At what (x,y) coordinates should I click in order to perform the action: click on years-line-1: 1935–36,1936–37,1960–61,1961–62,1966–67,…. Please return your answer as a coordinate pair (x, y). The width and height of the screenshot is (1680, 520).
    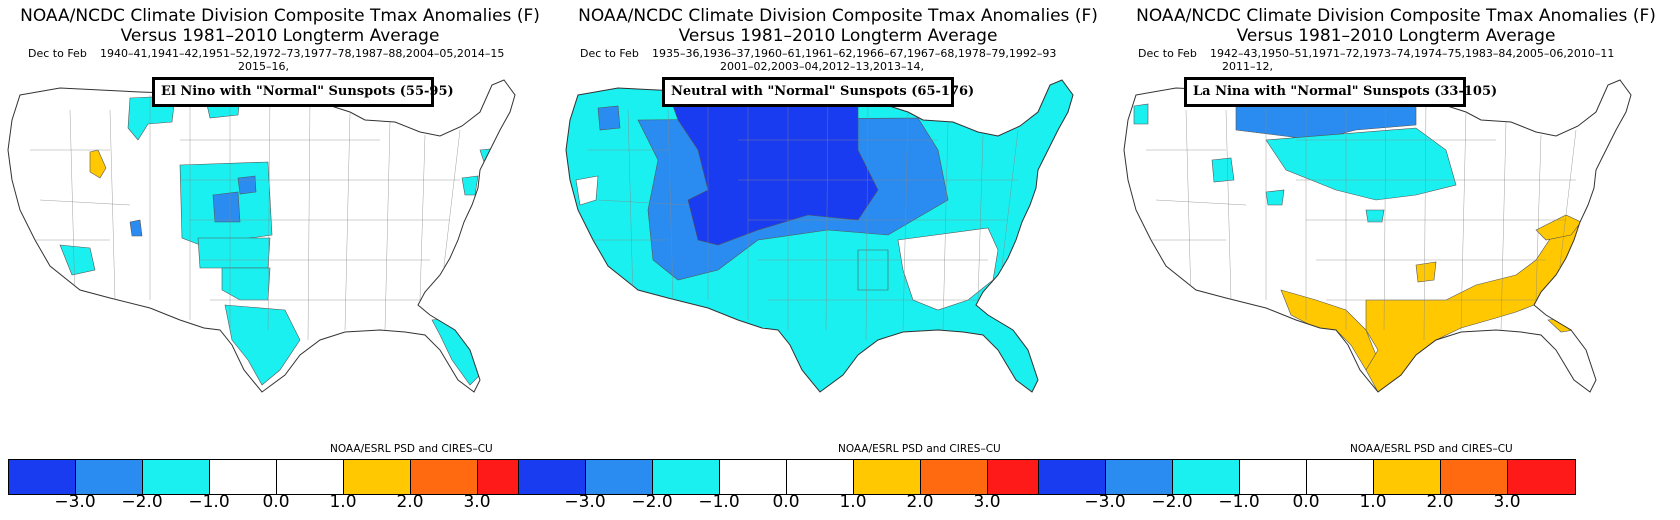
    Looking at the image, I should click on (854, 53).